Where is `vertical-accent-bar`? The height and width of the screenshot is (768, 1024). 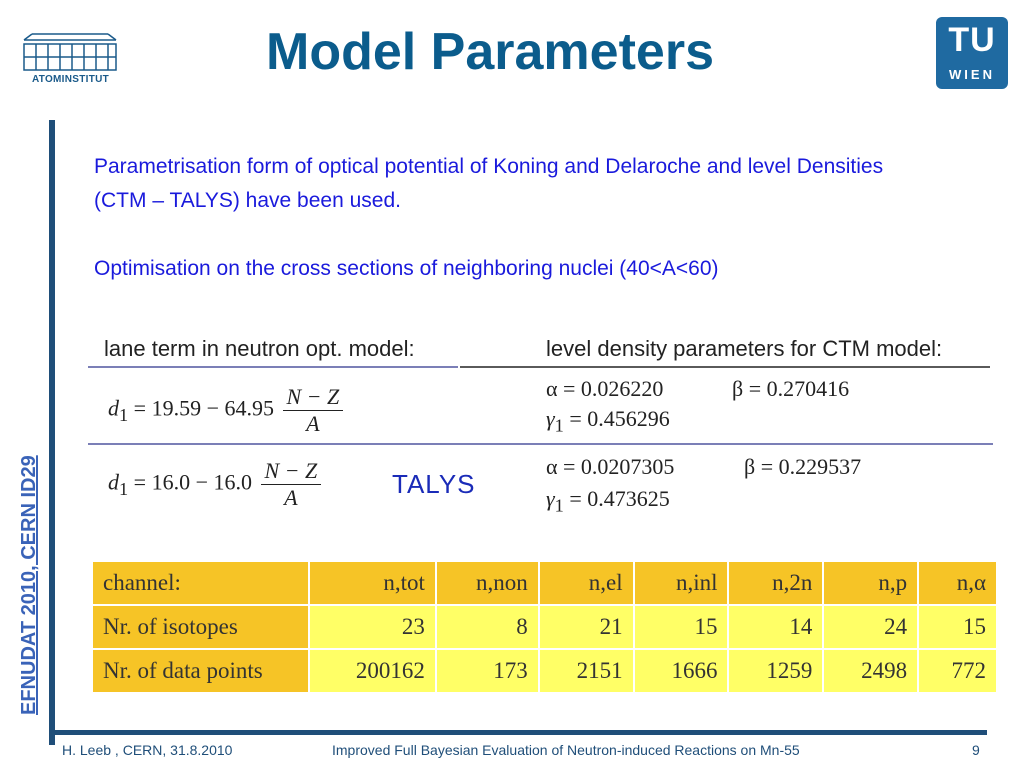
vertical-accent-bar is located at coordinates (52, 432).